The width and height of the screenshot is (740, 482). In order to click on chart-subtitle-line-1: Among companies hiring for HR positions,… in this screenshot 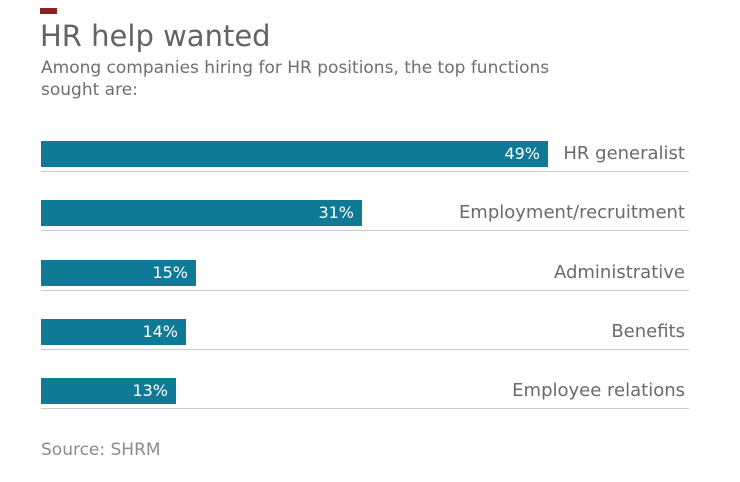, I will do `click(295, 68)`.